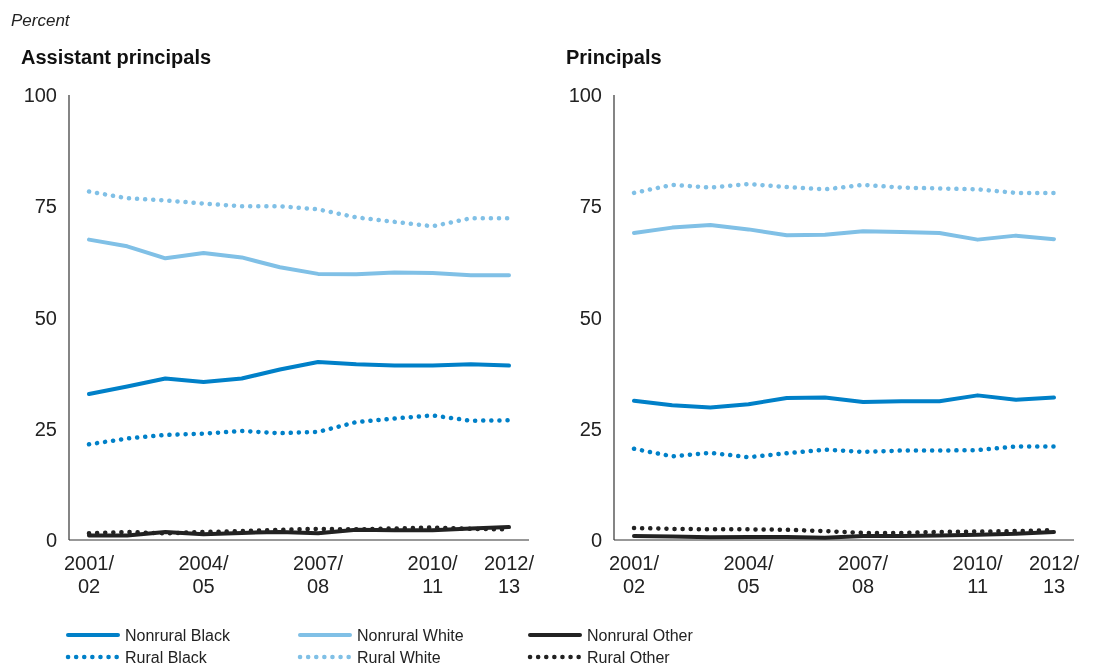  What do you see at coordinates (410, 635) in the screenshot?
I see `legend-label: Nonrural White` at bounding box center [410, 635].